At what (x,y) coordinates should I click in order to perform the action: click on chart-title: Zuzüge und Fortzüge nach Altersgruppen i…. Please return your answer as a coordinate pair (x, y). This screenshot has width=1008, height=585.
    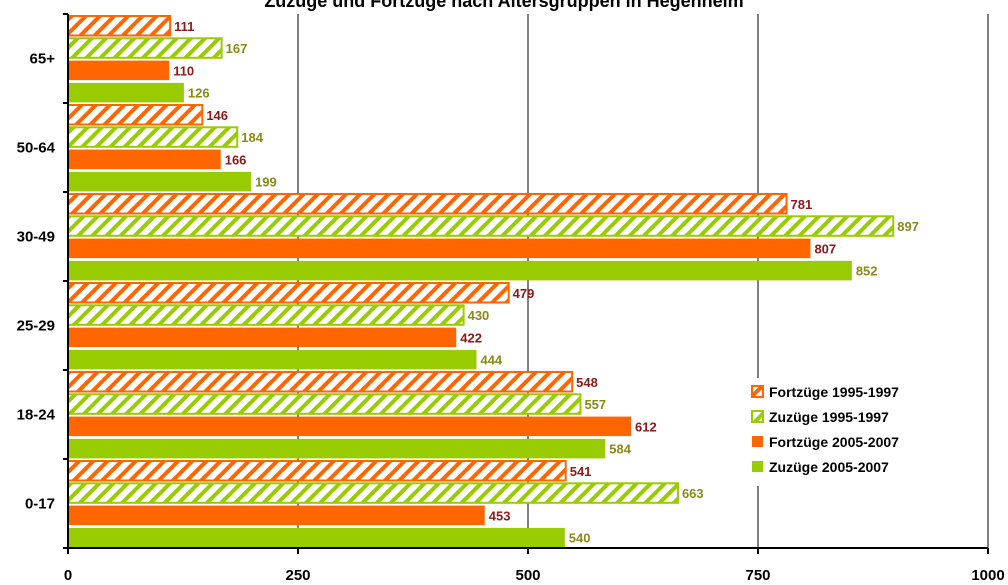
    Looking at the image, I should click on (504, 5).